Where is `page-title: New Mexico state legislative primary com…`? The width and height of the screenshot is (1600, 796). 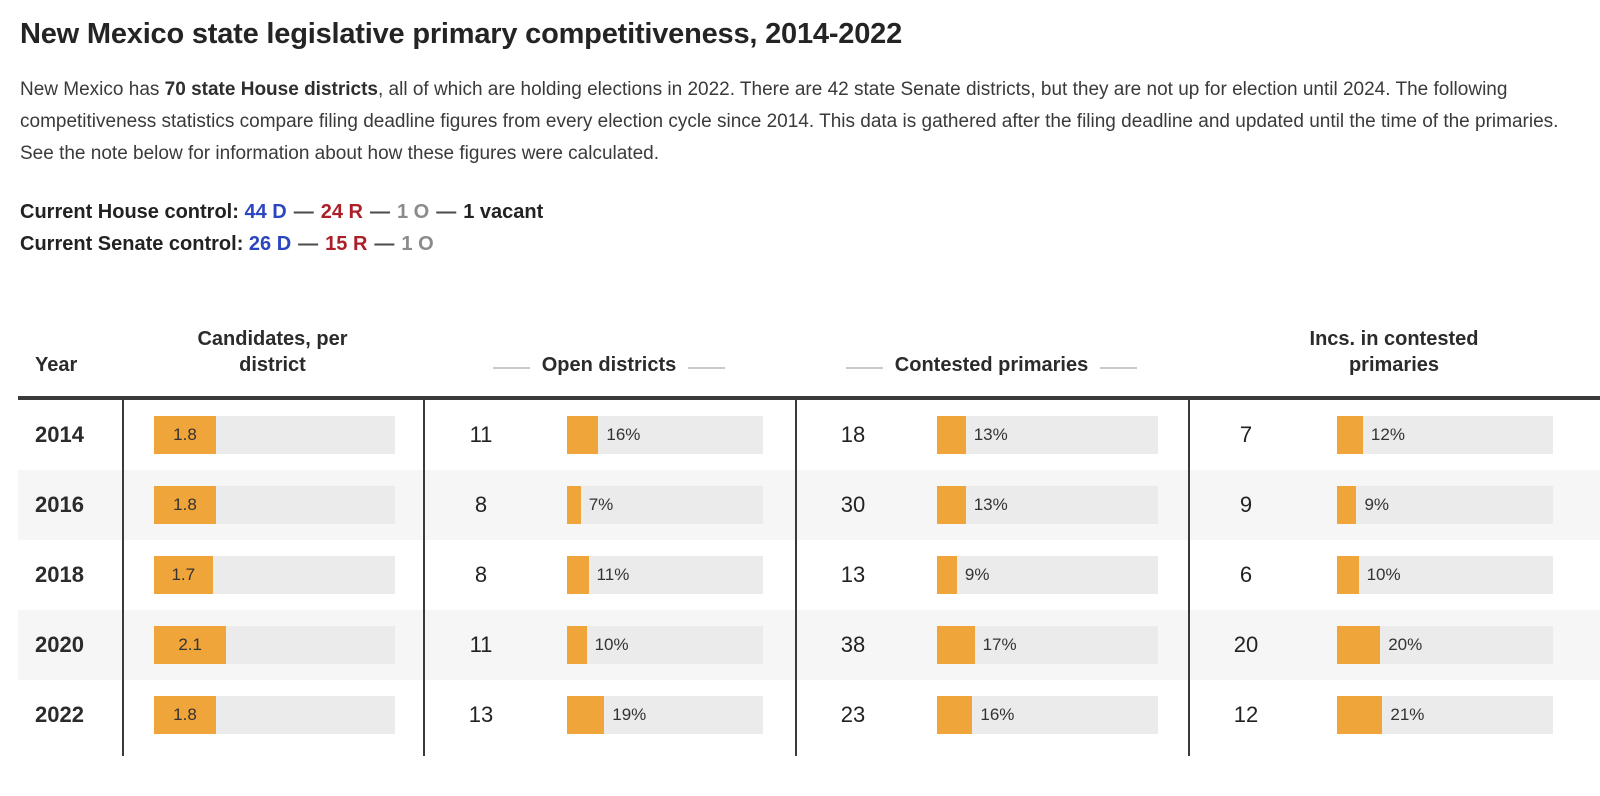 page-title: New Mexico state legislative primary com… is located at coordinates (461, 34).